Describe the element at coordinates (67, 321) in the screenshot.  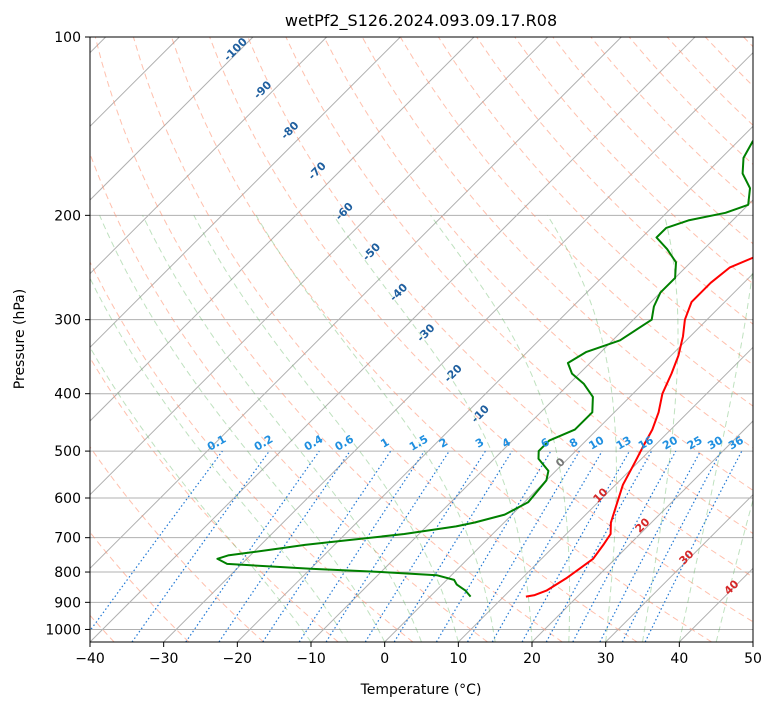
I see `y-tick-label: 300` at that location.